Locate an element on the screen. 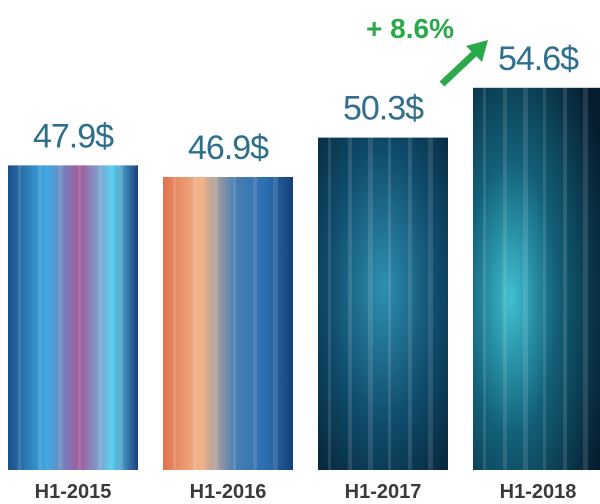 The height and width of the screenshot is (504, 600). x-tick-label: H1-2017 is located at coordinates (383, 492).